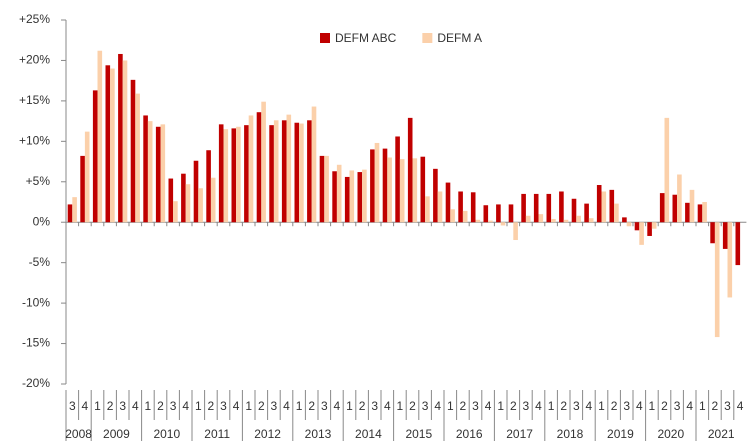  Describe the element at coordinates (427, 38) in the screenshot. I see `legend-swatch` at that location.